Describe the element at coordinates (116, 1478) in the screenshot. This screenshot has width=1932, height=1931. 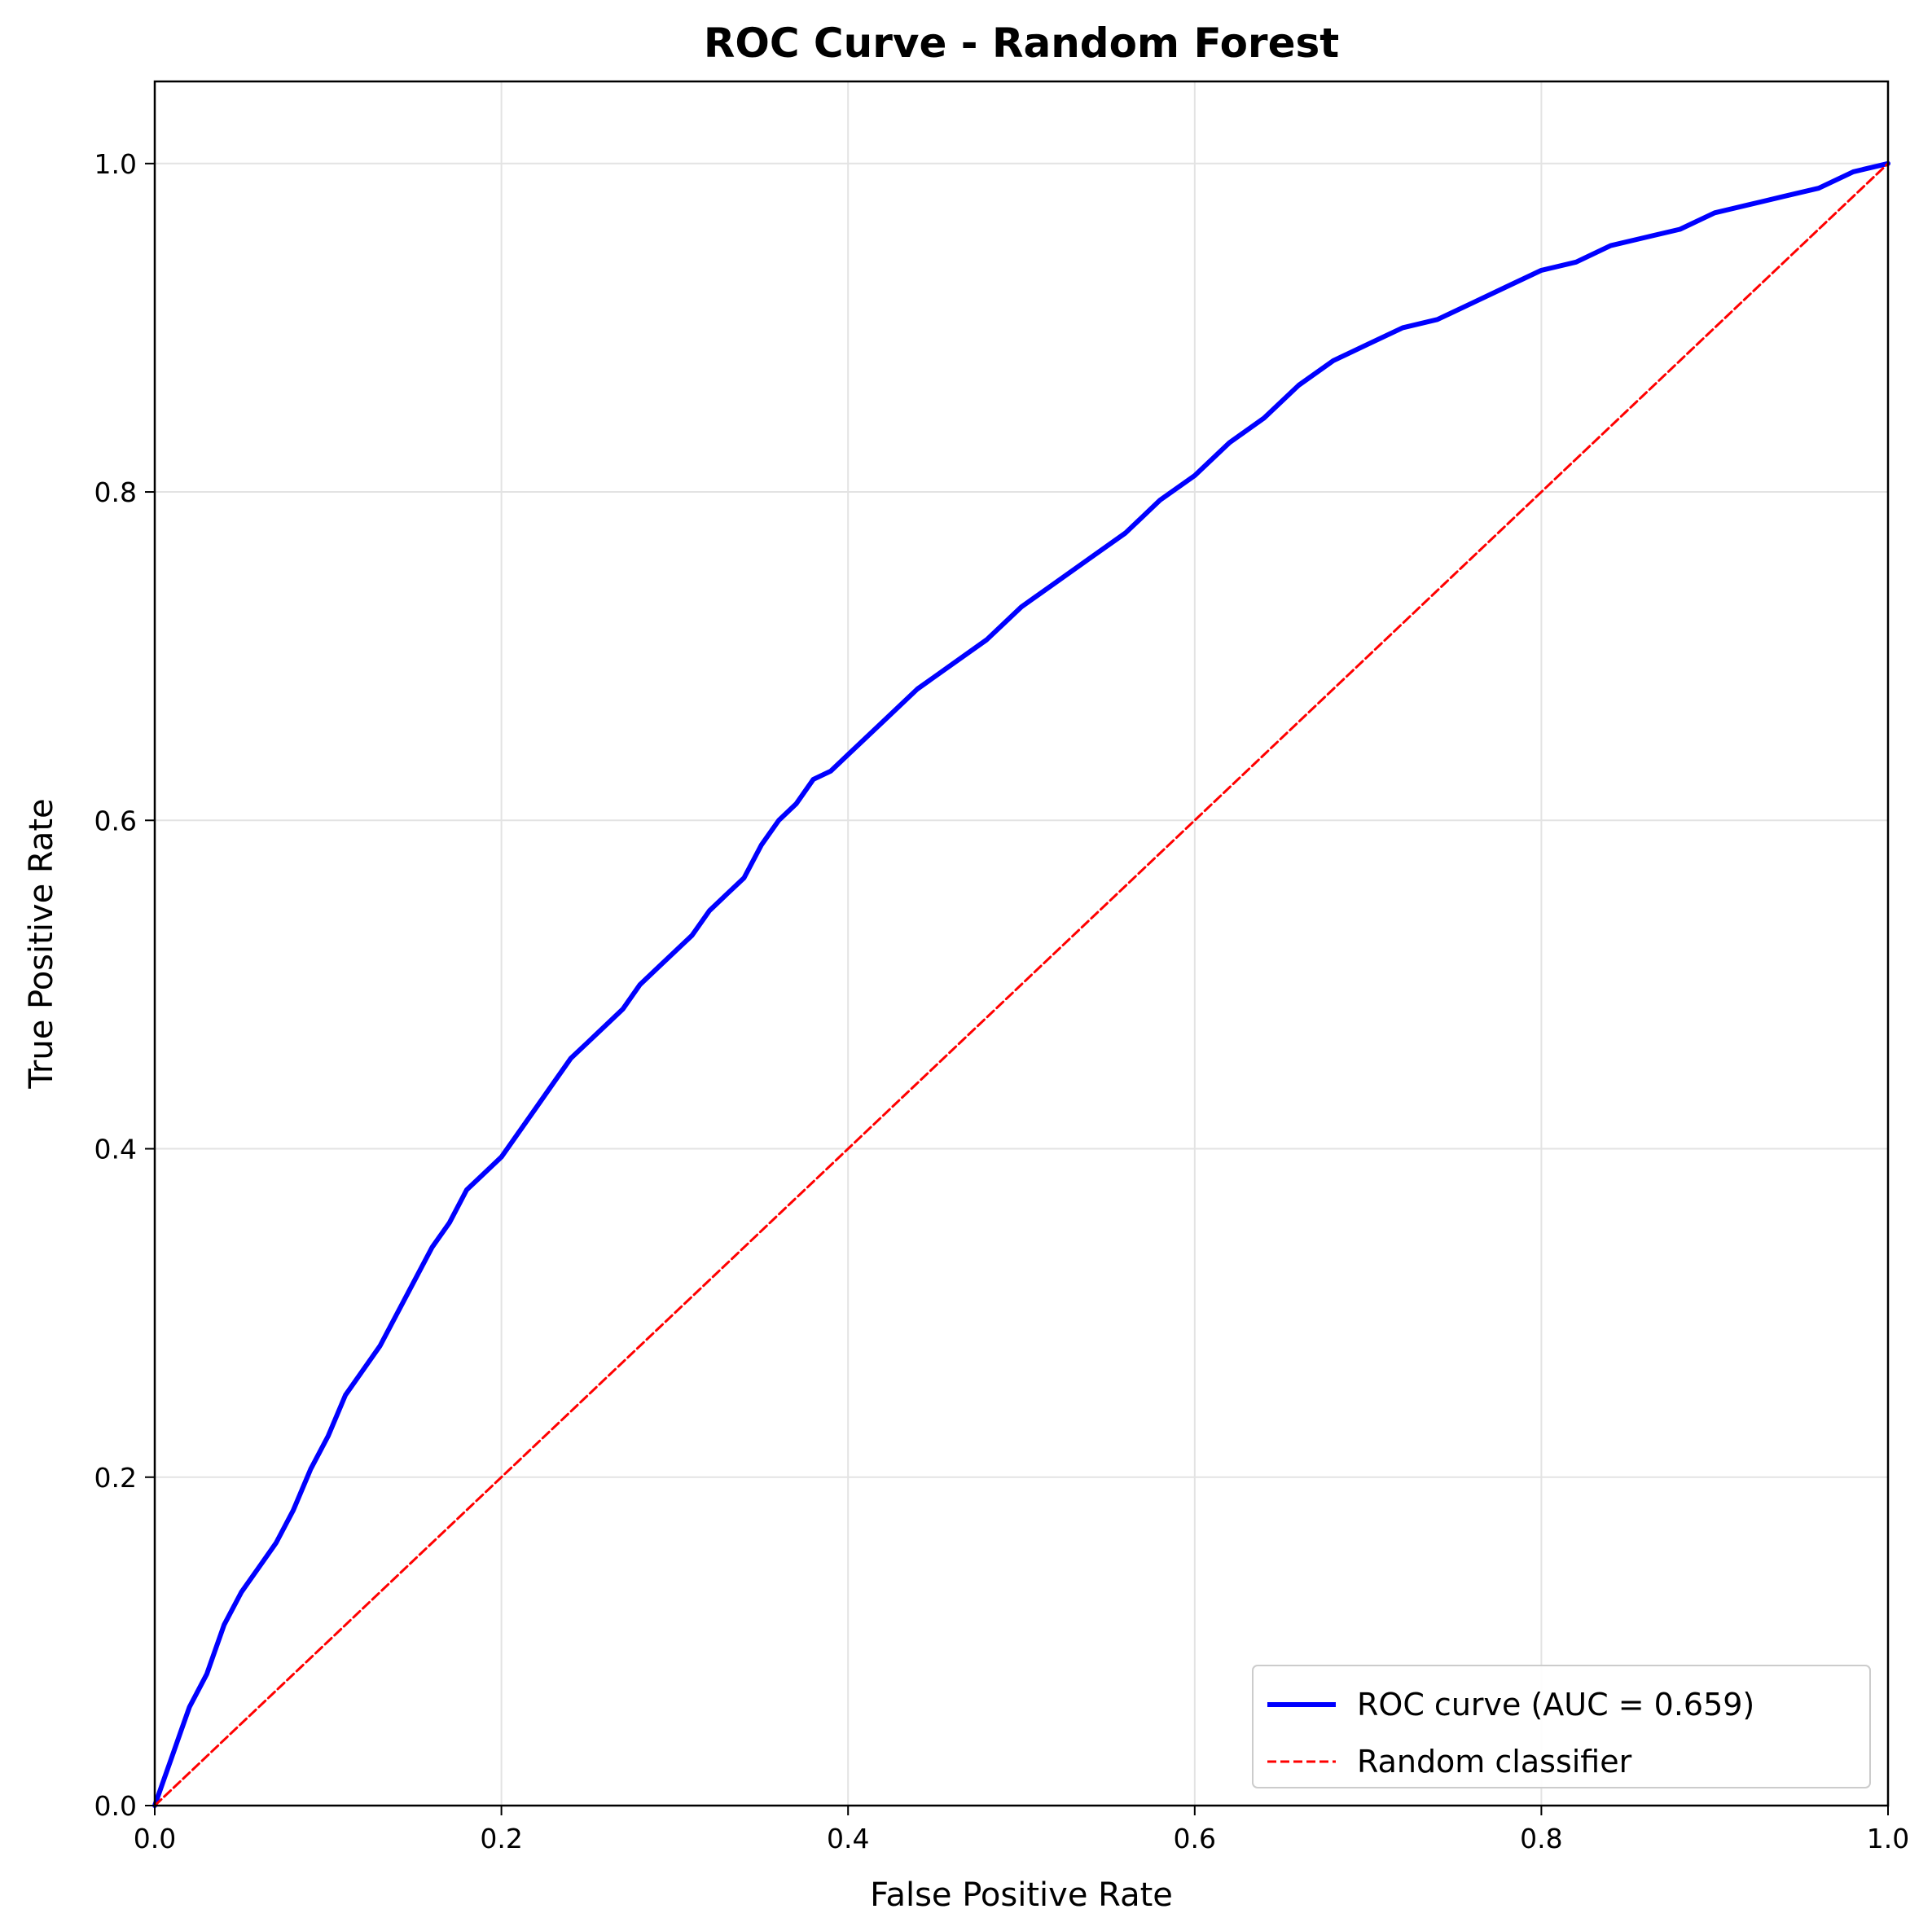
I see `y-tick-label: 0.2` at that location.